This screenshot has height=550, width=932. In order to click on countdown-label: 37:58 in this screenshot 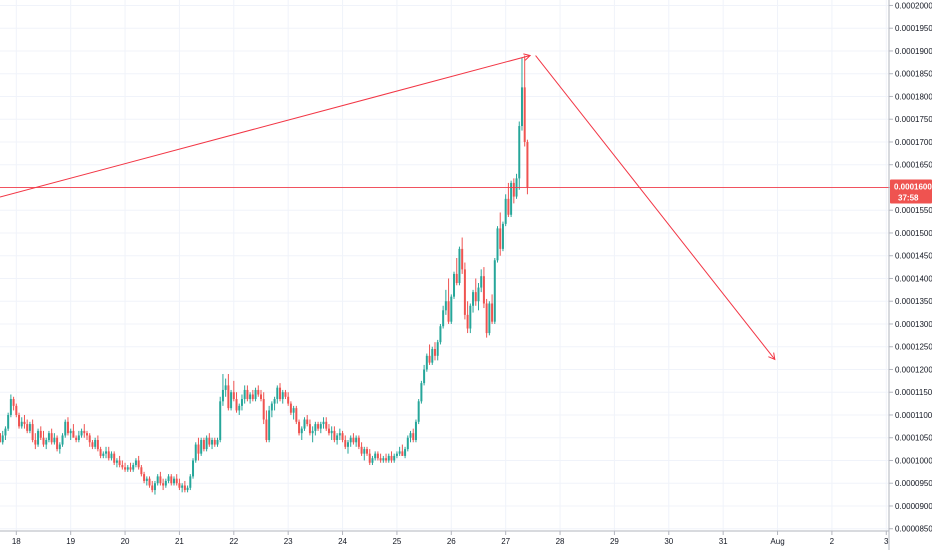, I will do `click(908, 197)`.